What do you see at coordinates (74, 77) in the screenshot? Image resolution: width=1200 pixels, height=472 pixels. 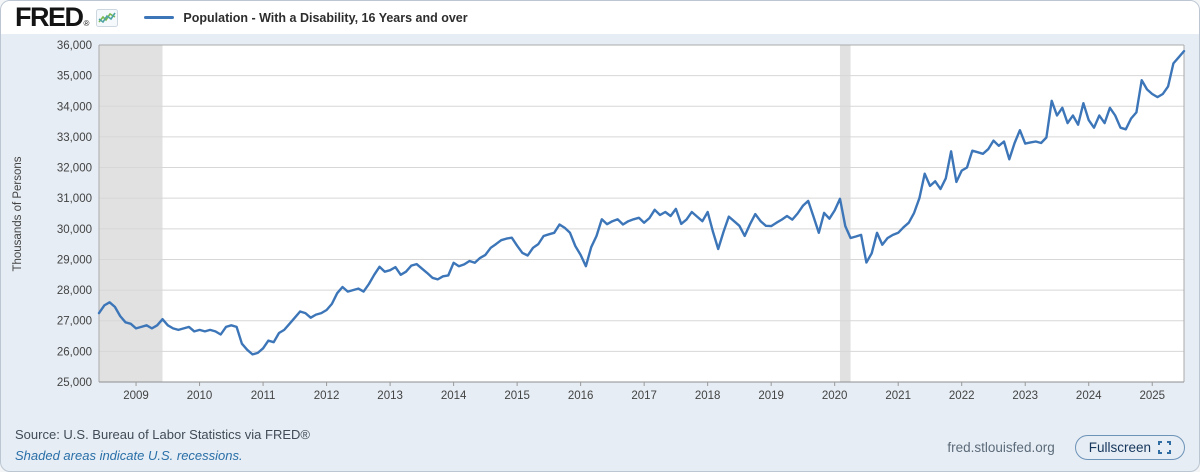 I see `y-tick-label: 35,000` at bounding box center [74, 77].